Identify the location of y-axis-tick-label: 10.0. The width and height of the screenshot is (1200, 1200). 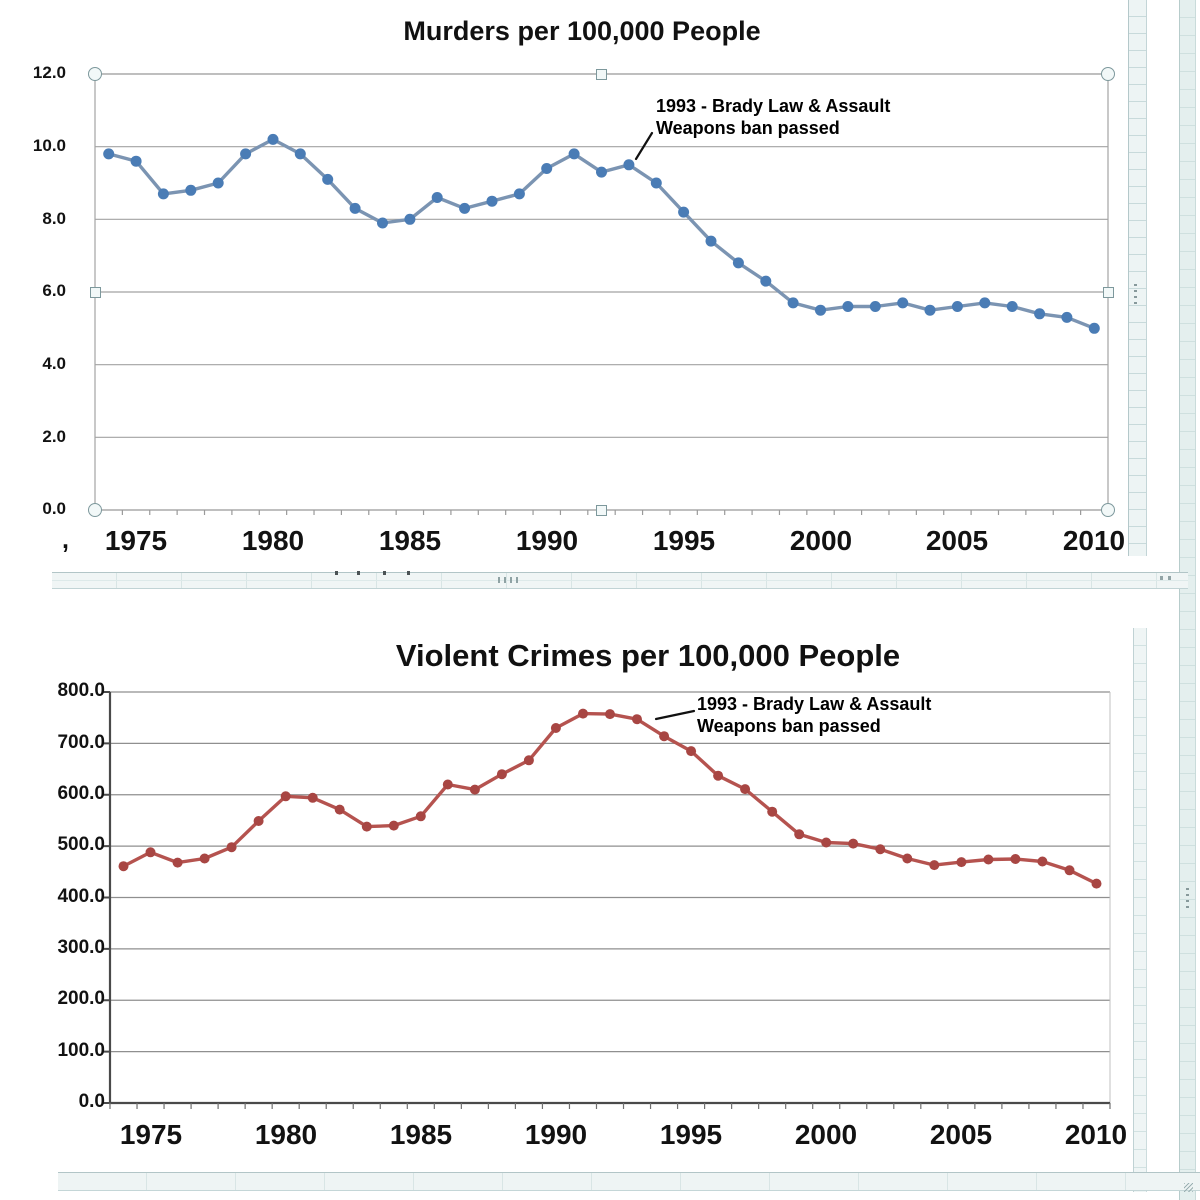
(49, 145).